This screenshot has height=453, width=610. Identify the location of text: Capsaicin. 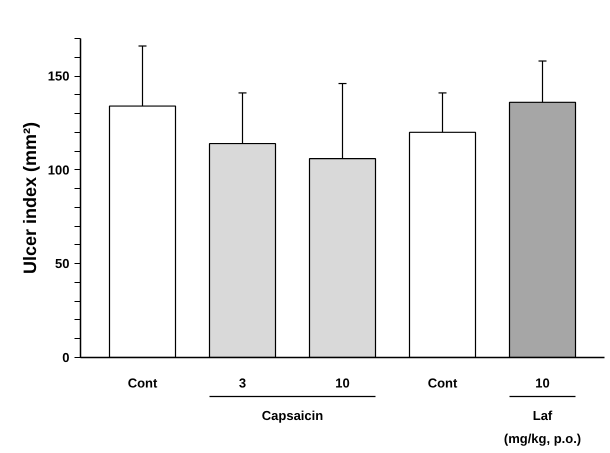
(293, 415).